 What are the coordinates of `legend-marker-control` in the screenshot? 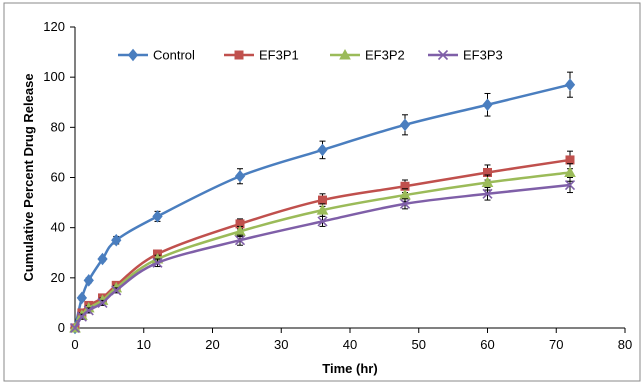 It's located at (133, 55).